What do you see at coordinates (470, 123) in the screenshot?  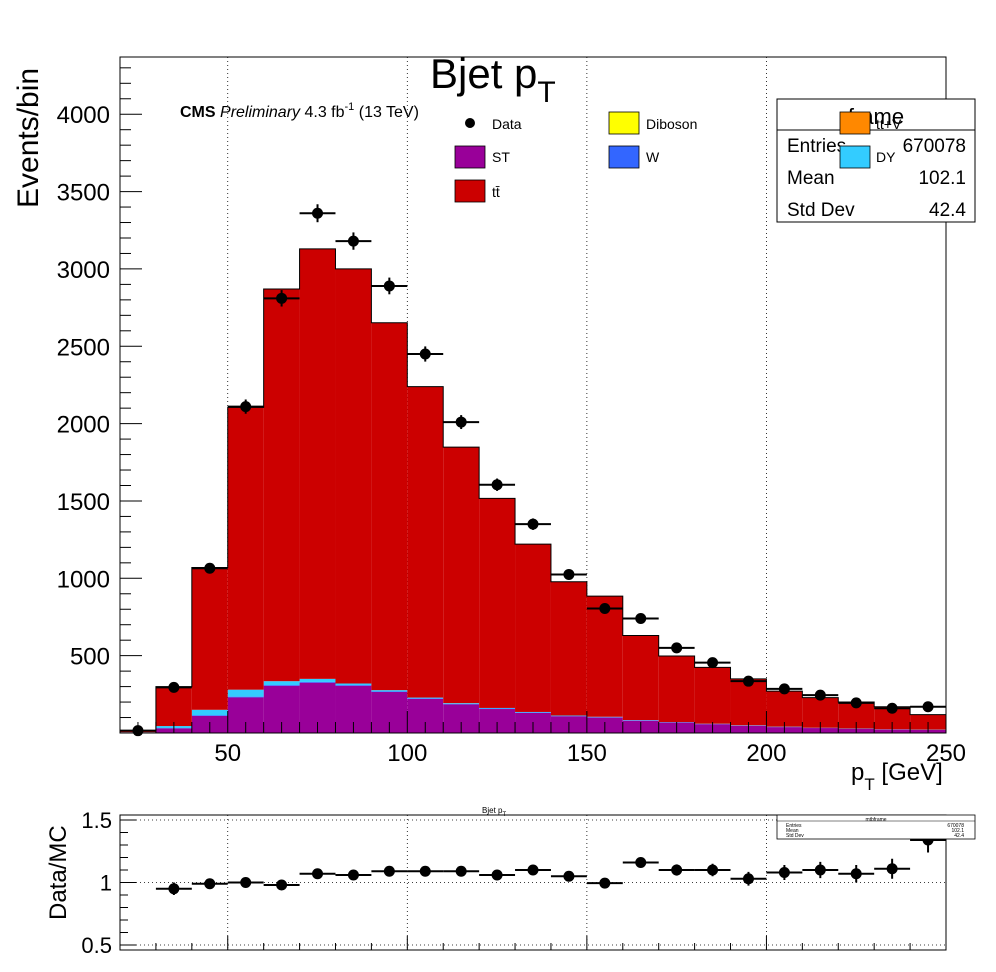 I see `legend-data-marker` at bounding box center [470, 123].